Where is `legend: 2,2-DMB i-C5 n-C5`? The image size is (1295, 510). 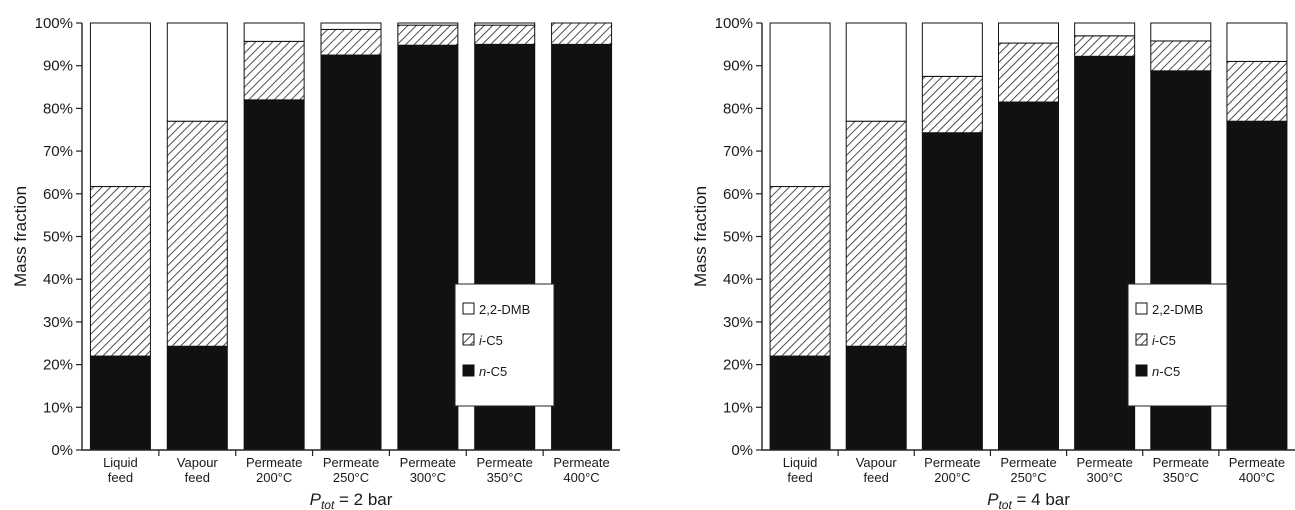
legend: 2,2-DMB i-C5 n-C5 is located at coordinates (1177, 345).